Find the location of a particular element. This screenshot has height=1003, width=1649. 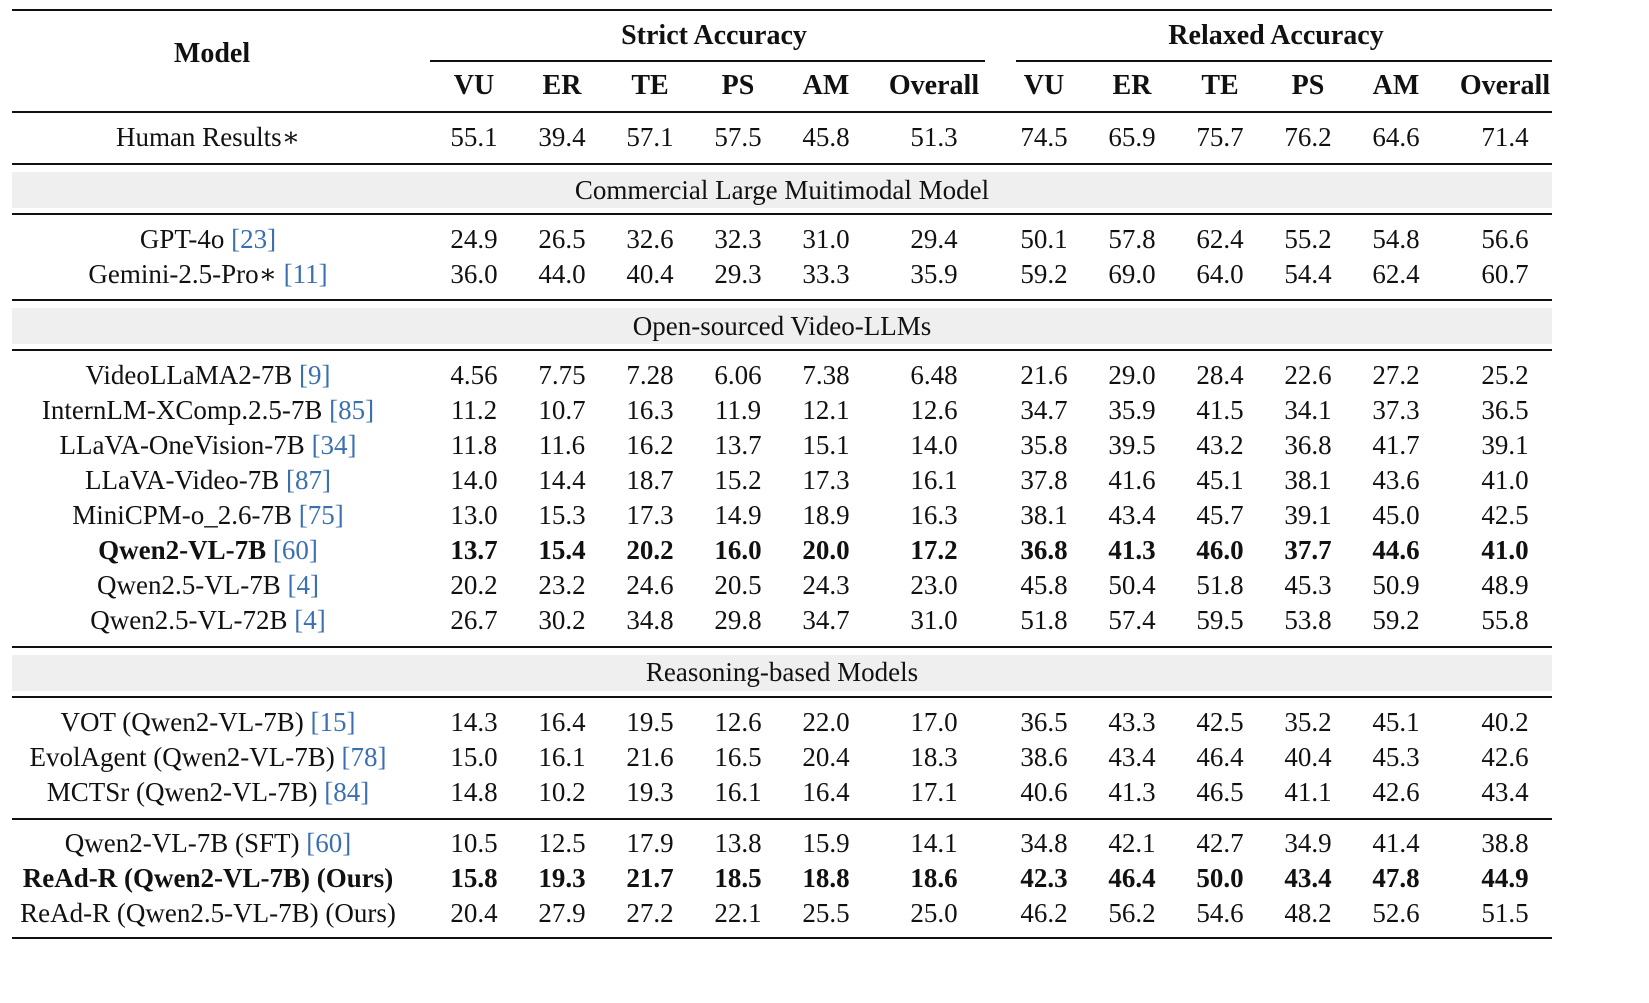

score-cell: 4.56 is located at coordinates (474, 375).